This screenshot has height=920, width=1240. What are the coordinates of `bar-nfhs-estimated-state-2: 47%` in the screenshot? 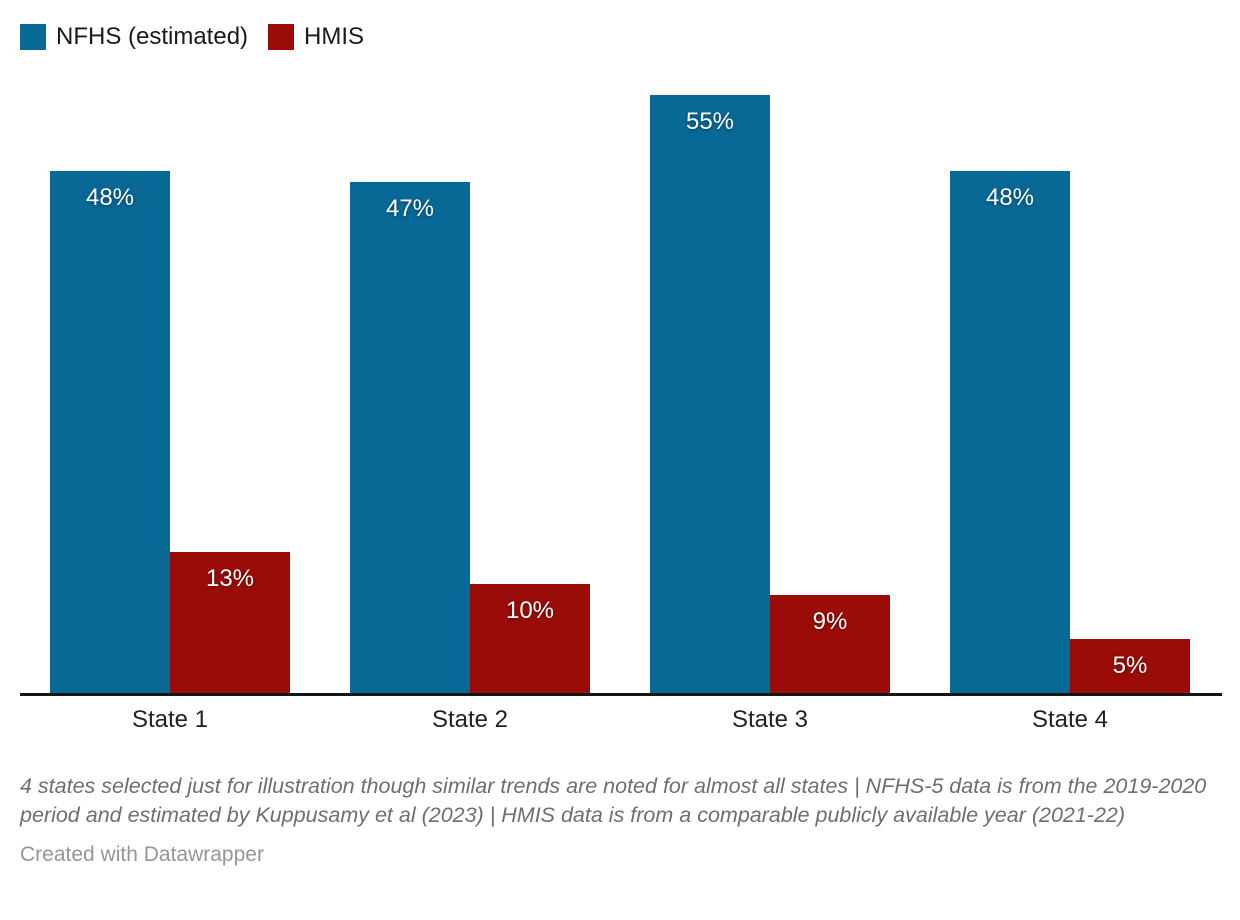 It's located at (410, 437).